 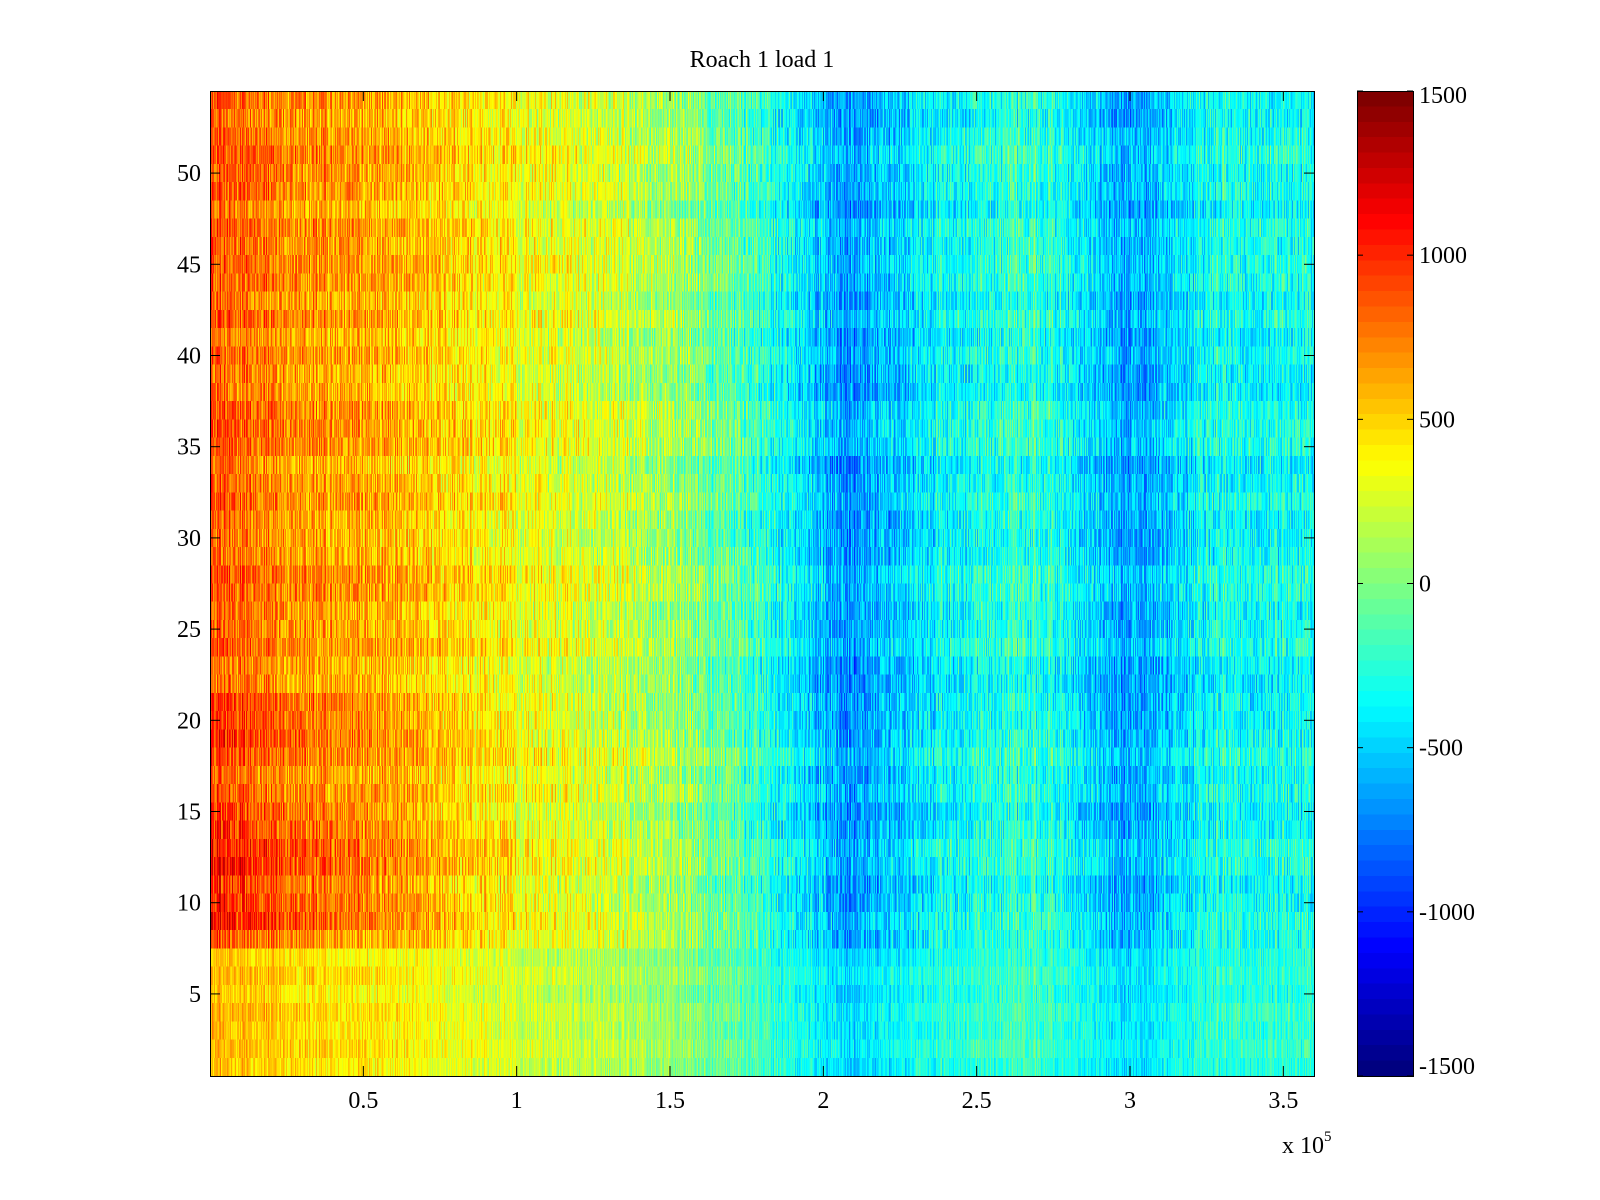 What do you see at coordinates (189, 265) in the screenshot?
I see `y-tick-label: 45` at bounding box center [189, 265].